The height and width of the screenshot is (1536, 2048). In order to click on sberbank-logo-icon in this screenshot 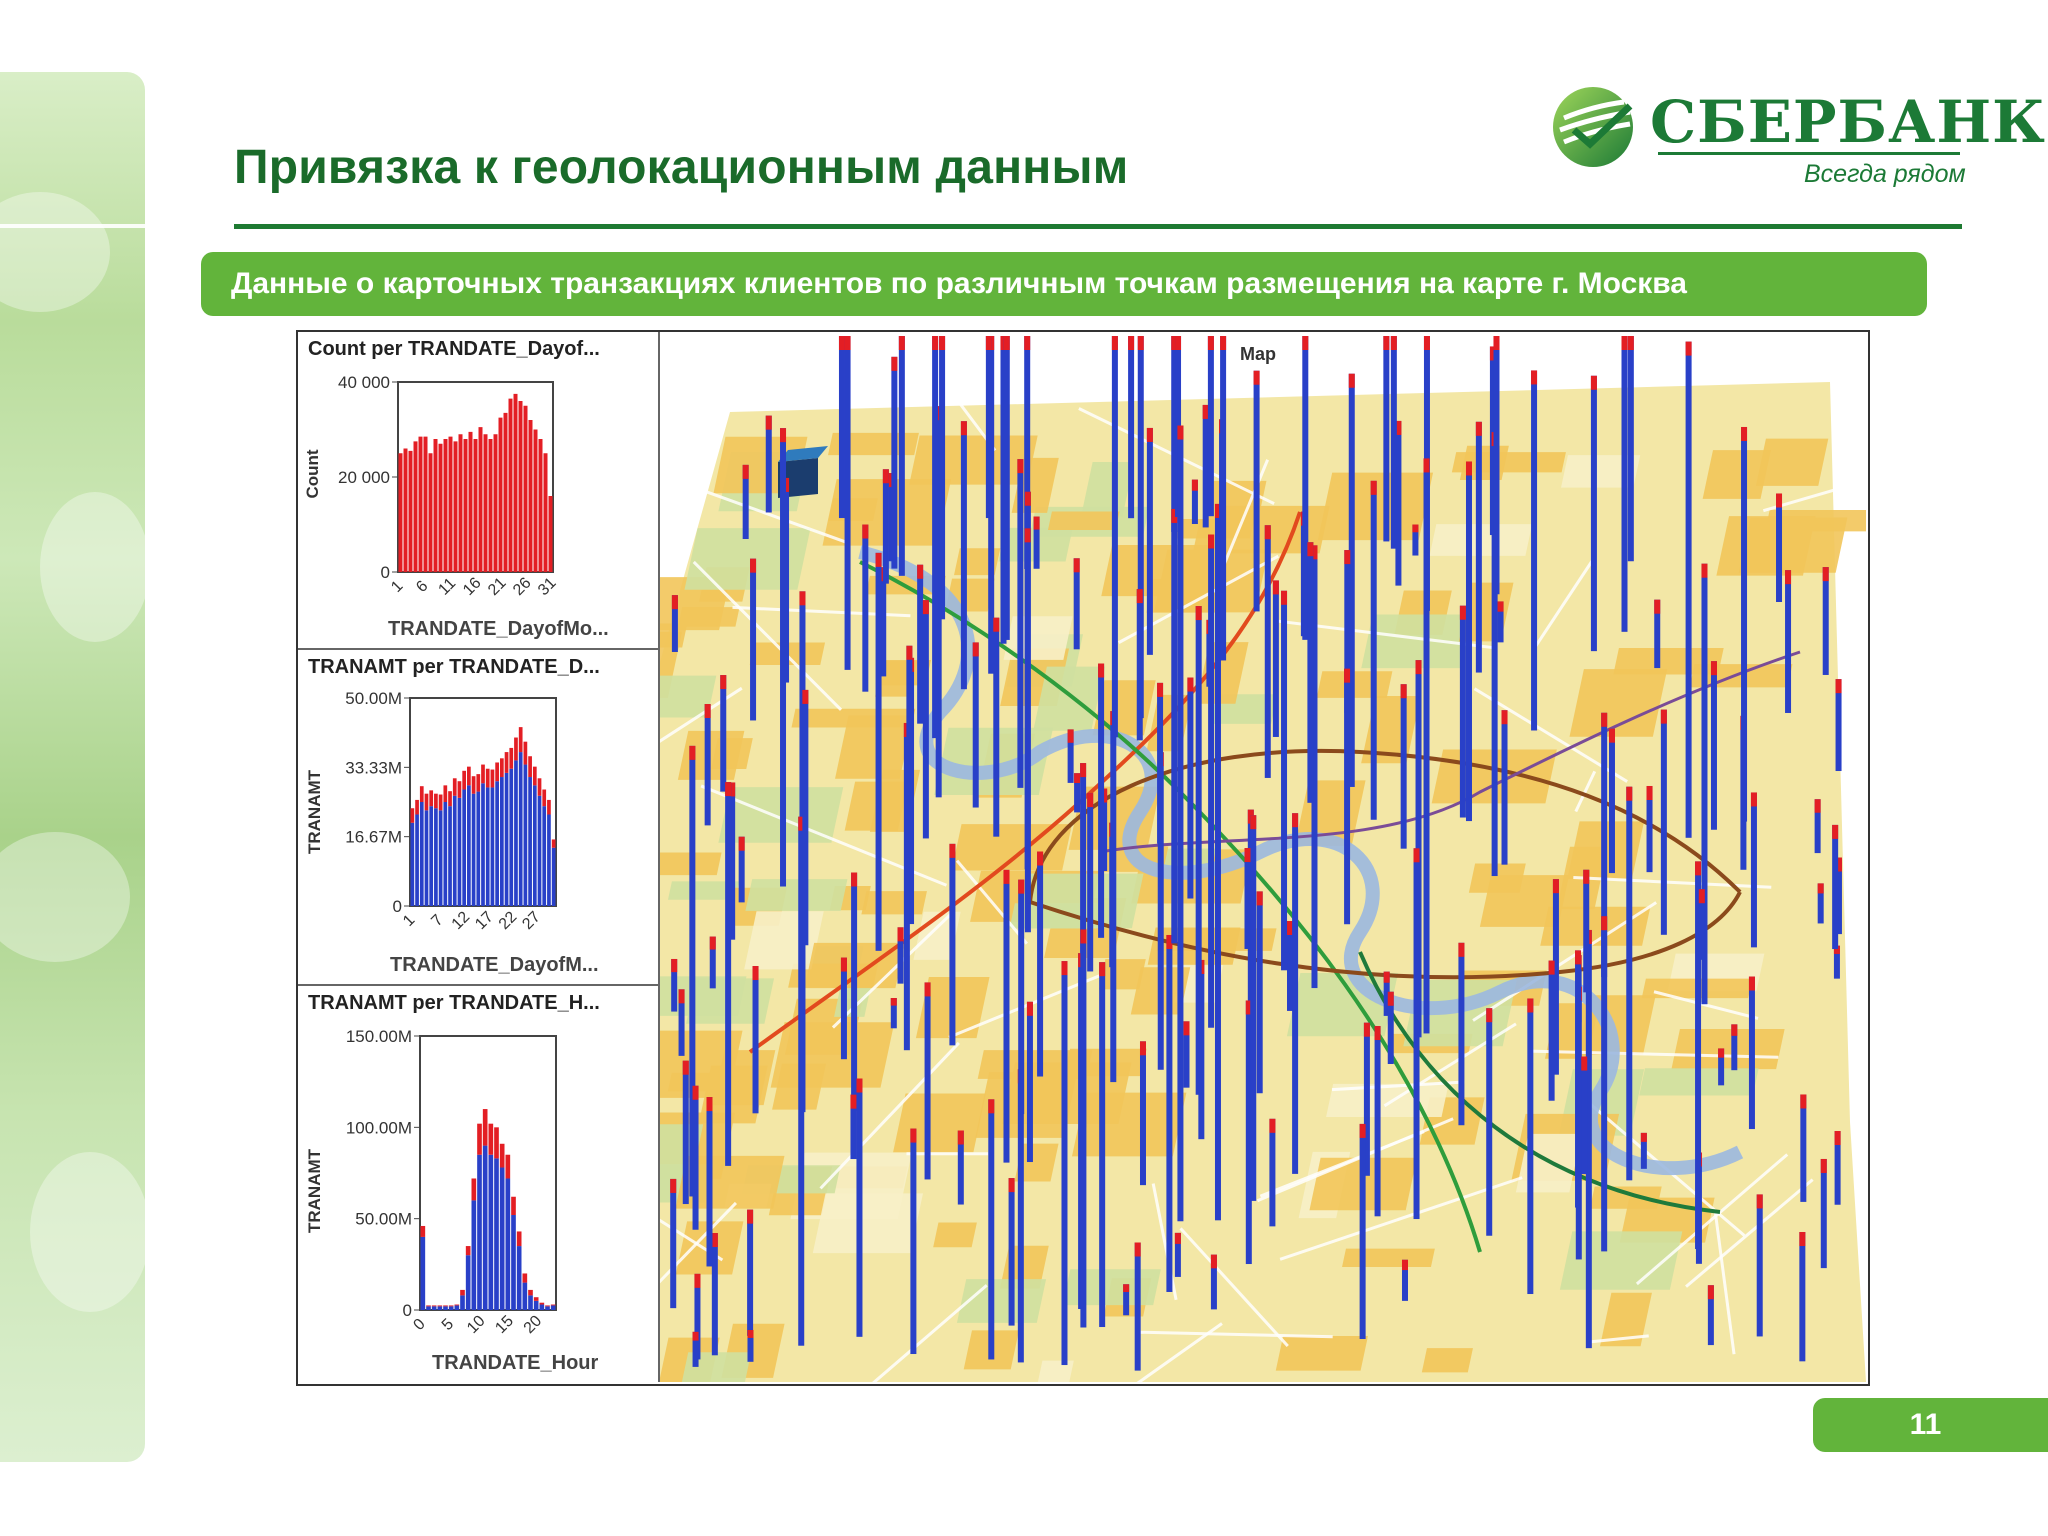, I will do `click(1593, 127)`.